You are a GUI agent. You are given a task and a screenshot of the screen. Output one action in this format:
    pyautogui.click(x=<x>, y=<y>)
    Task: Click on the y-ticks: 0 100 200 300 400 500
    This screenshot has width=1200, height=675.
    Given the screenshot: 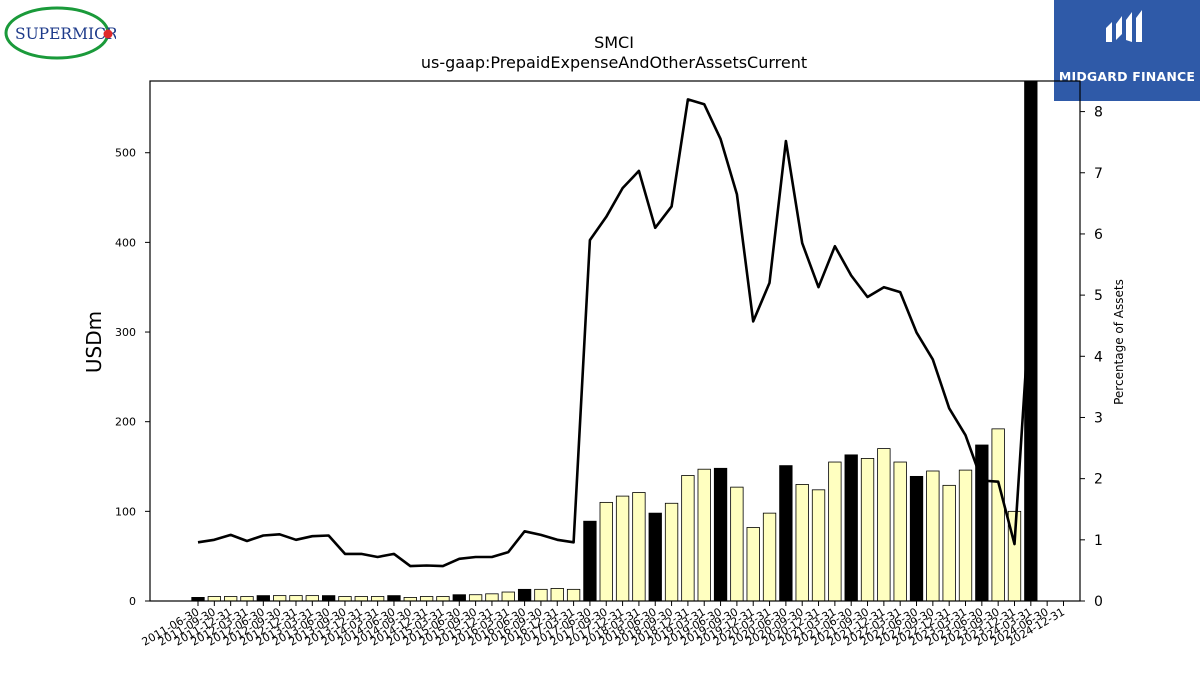 What is the action you would take?
    pyautogui.click(x=132, y=377)
    